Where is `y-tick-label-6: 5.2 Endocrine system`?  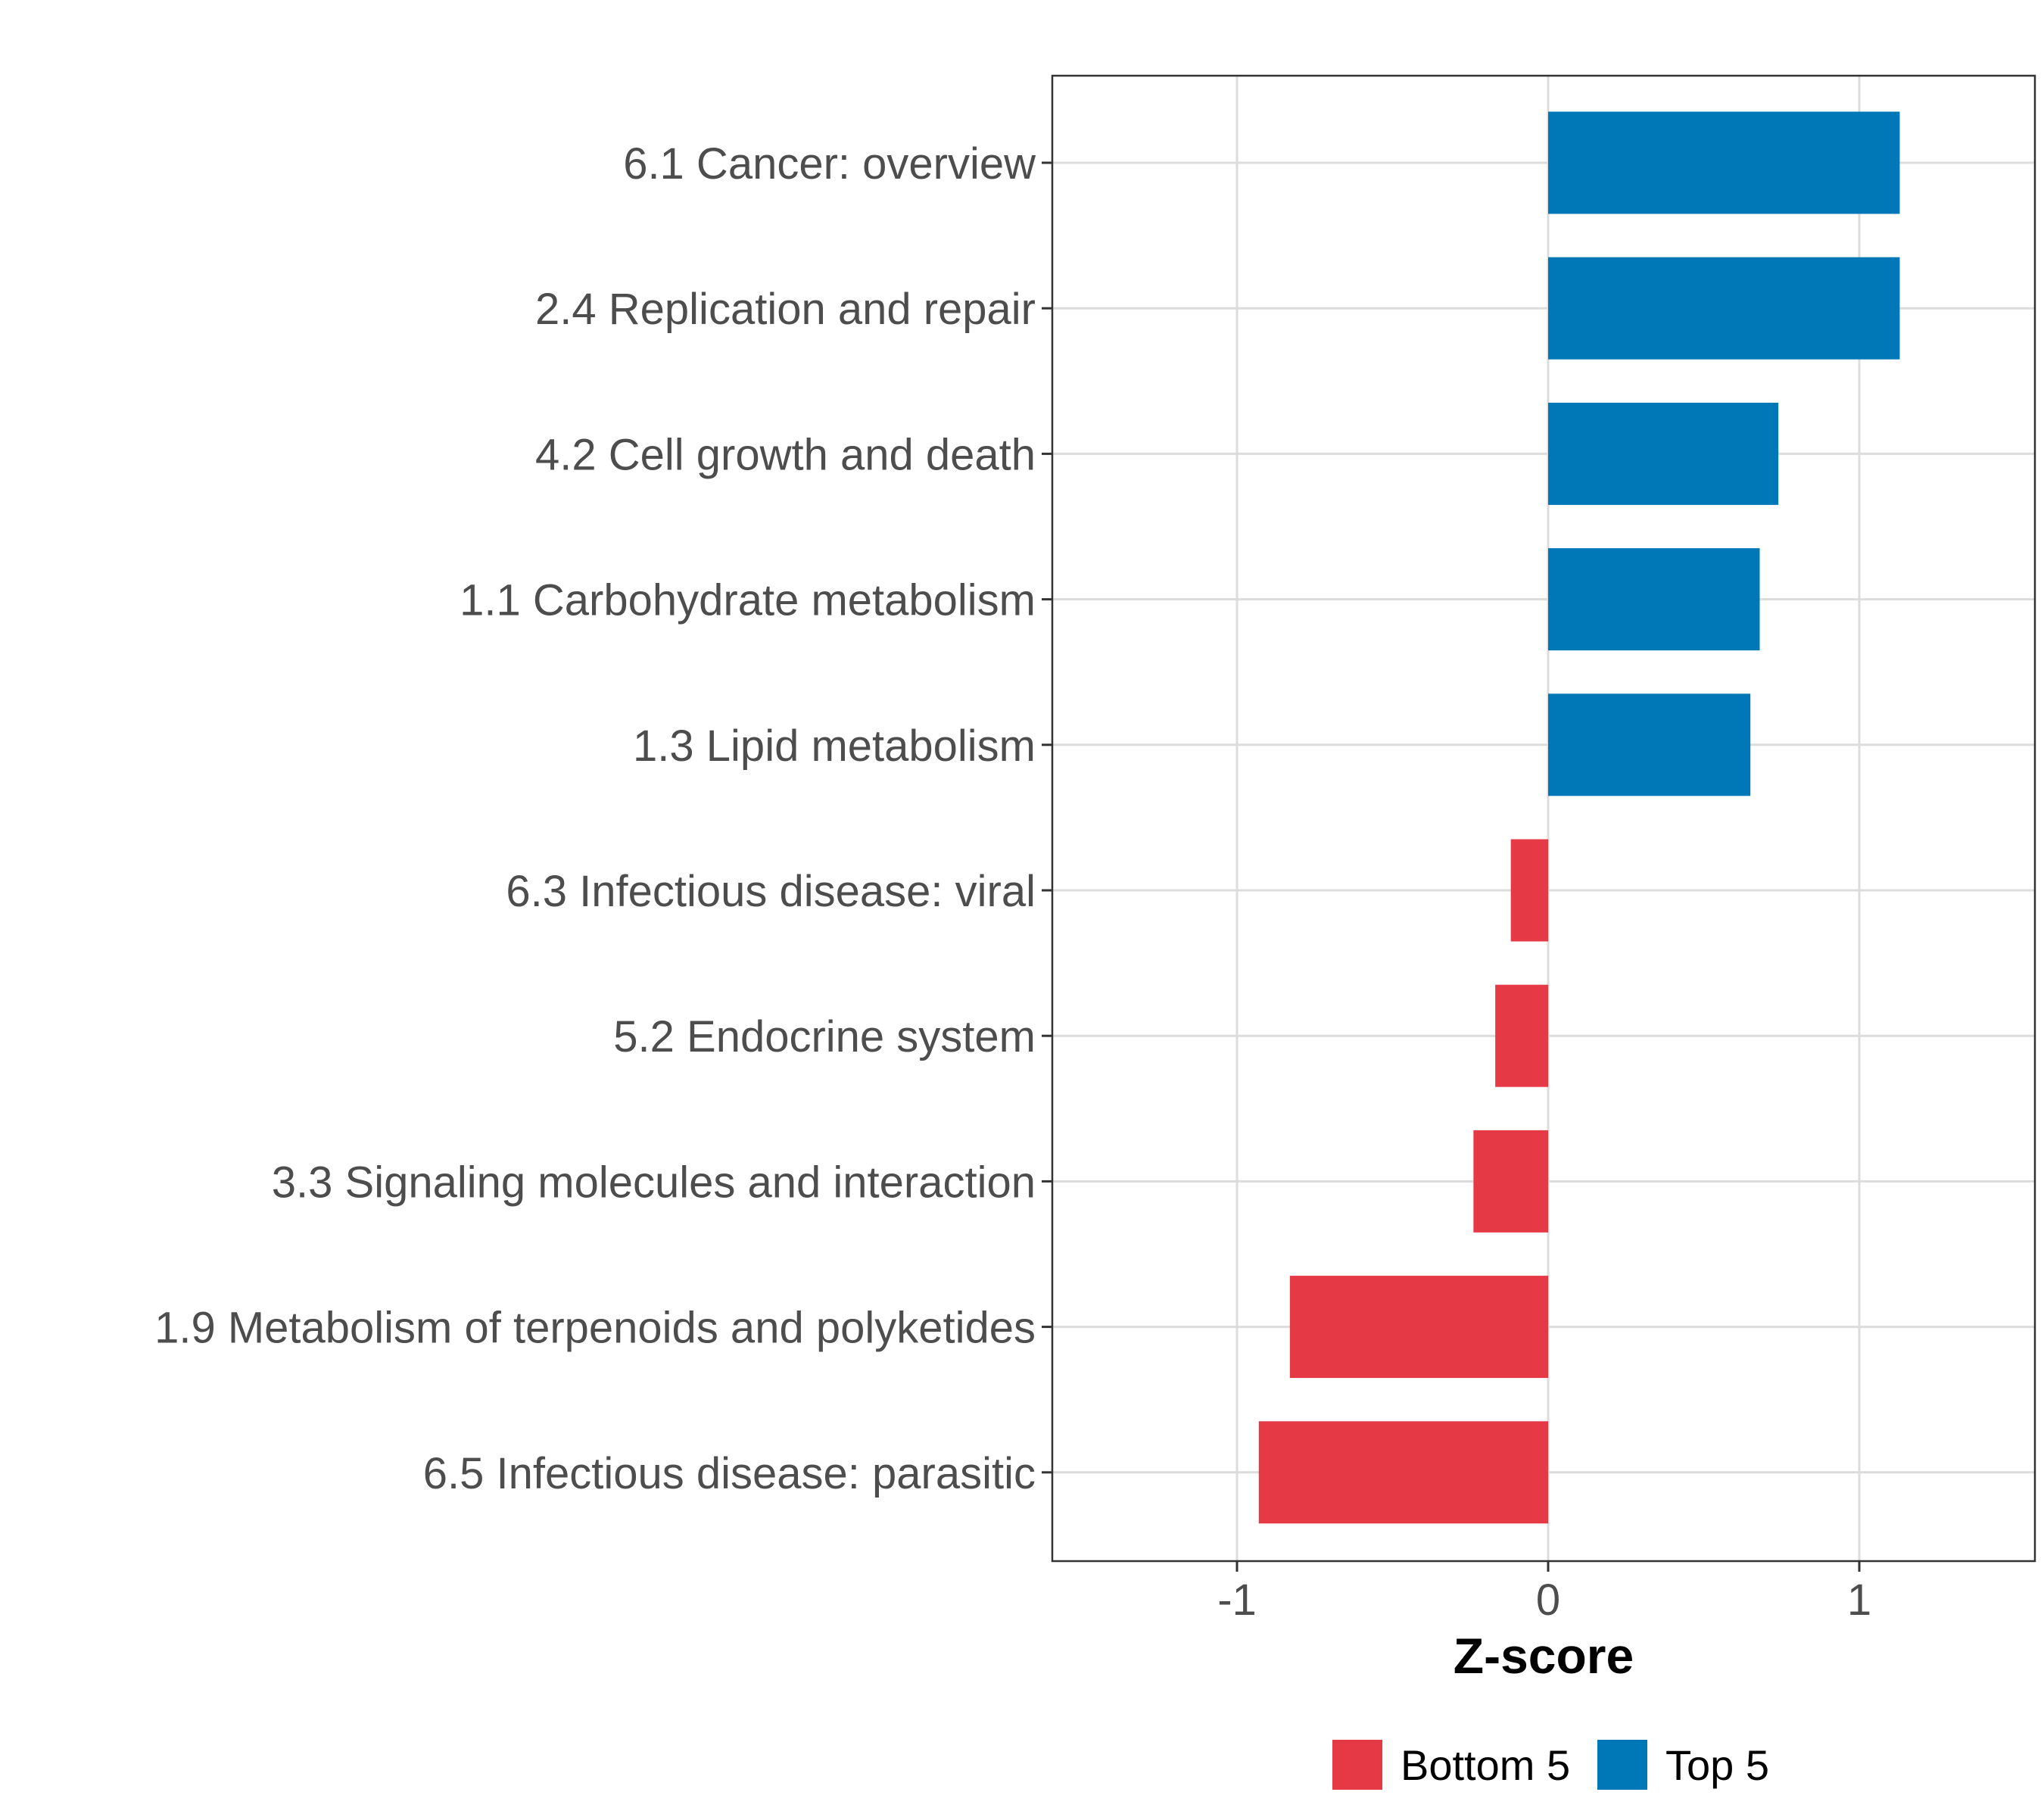
y-tick-label-6: 5.2 Endocrine system is located at coordinates (824, 1036).